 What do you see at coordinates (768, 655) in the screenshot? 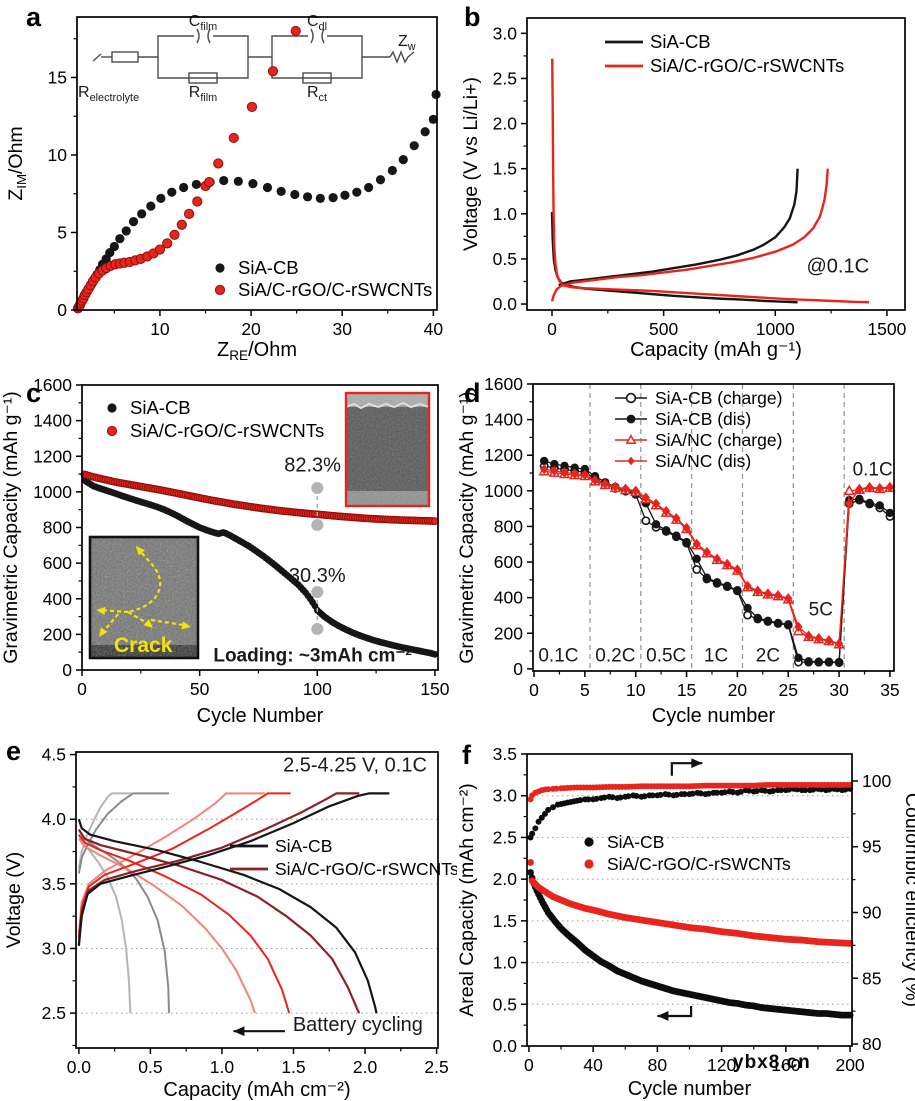
I see `annotation: 2C` at bounding box center [768, 655].